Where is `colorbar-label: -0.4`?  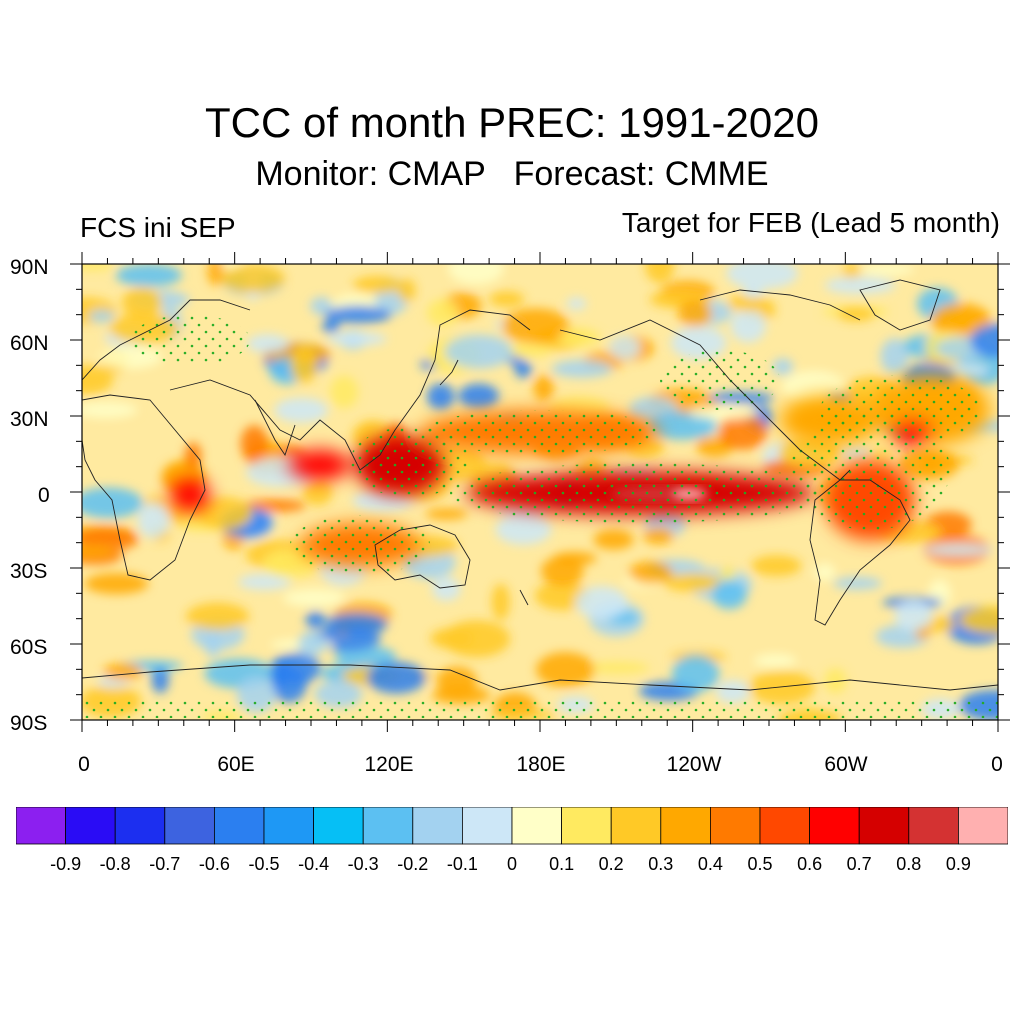 colorbar-label: -0.4 is located at coordinates (313, 864).